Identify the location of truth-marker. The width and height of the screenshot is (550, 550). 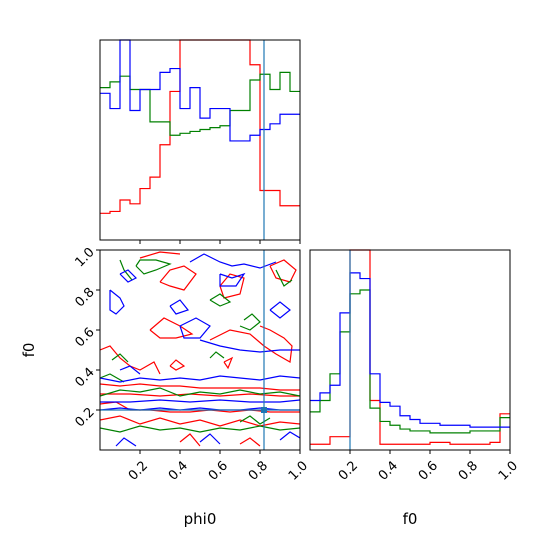
(264, 410).